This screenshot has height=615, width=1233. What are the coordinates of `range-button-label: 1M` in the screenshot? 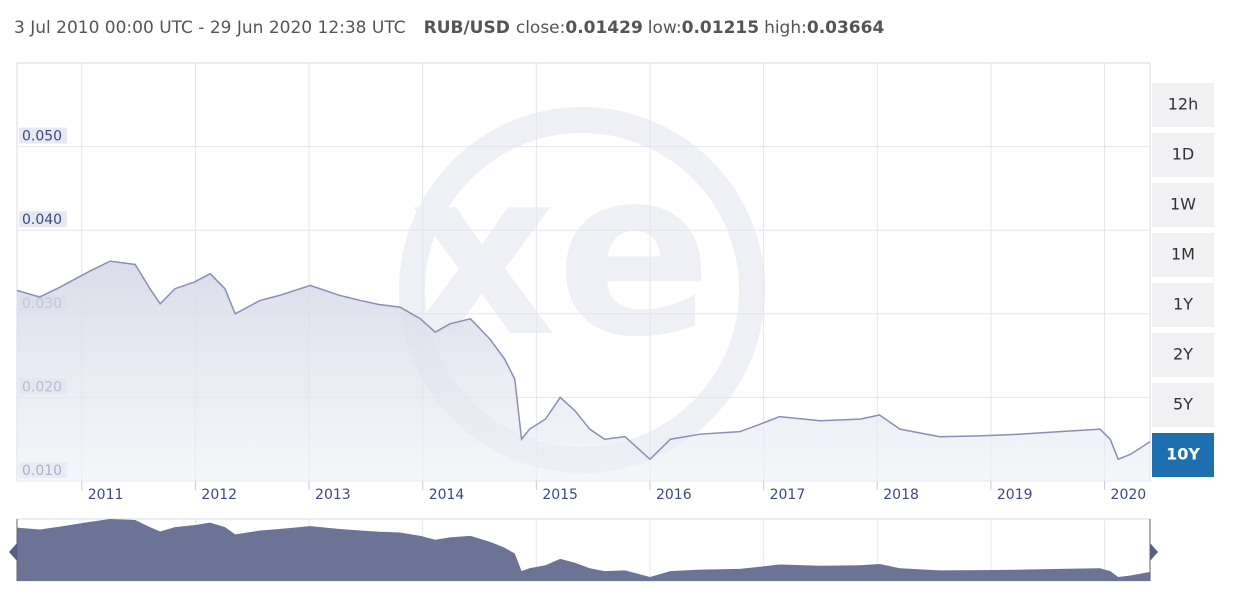 It's located at (1183, 254).